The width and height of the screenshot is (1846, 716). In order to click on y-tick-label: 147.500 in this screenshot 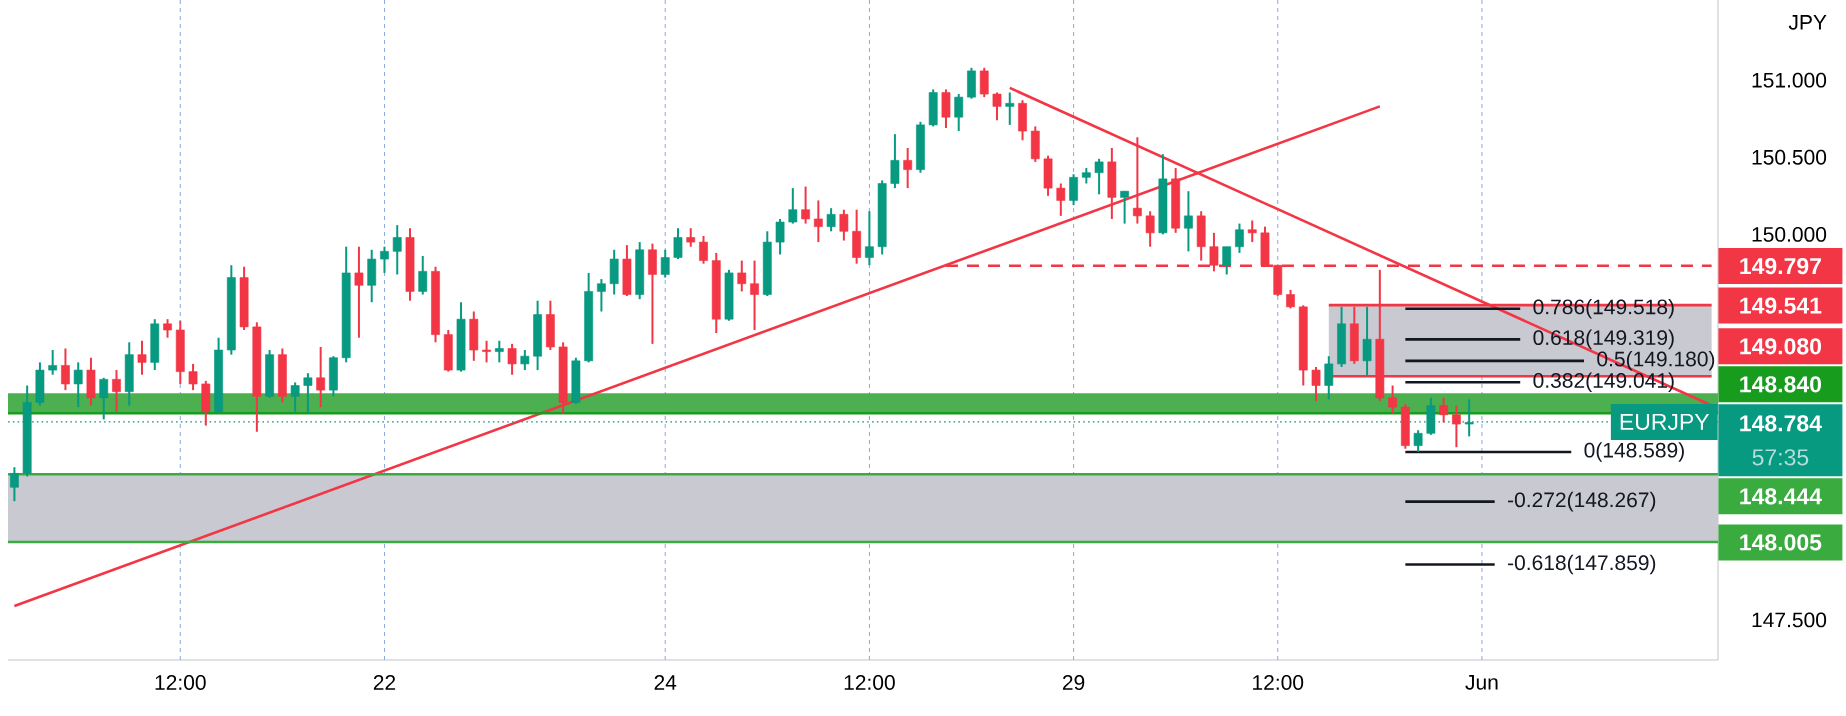, I will do `click(1789, 620)`.